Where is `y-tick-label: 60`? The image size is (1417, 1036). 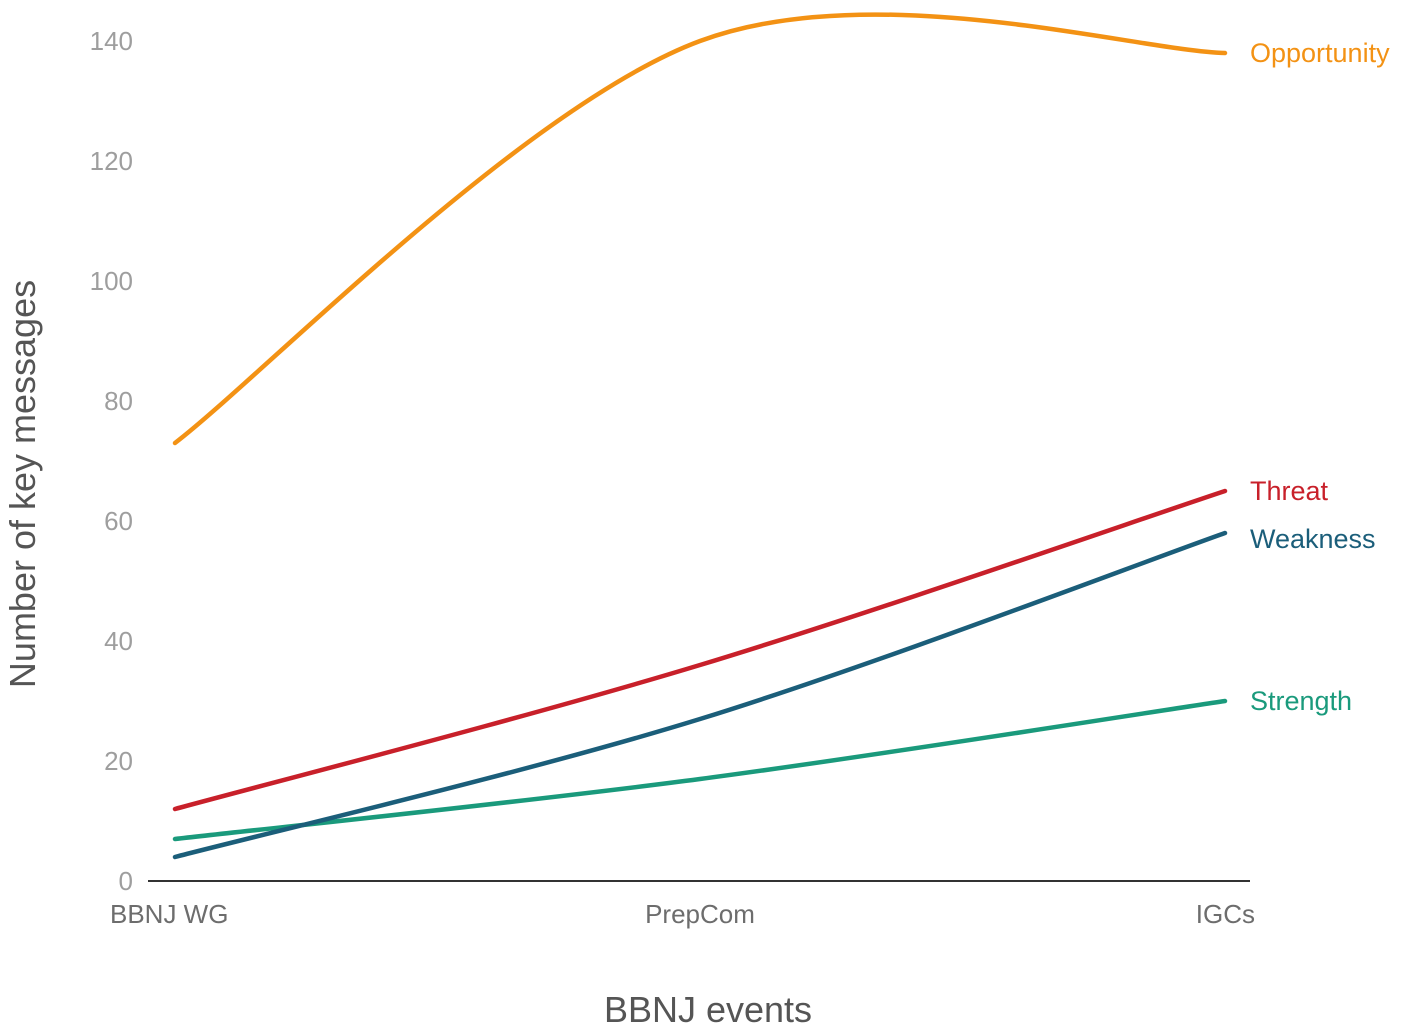
y-tick-label: 60 is located at coordinates (118, 521).